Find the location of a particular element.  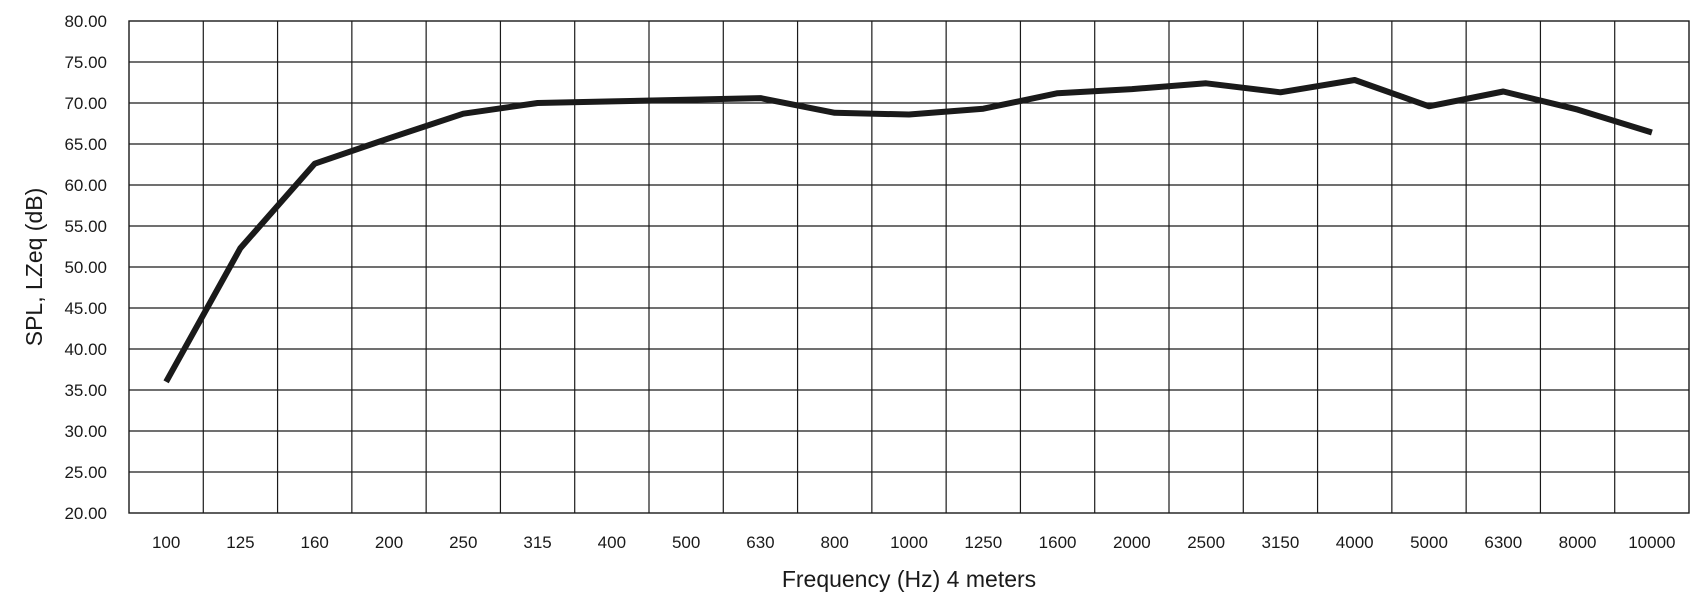

x-tick-label: 8000 is located at coordinates (1578, 542).